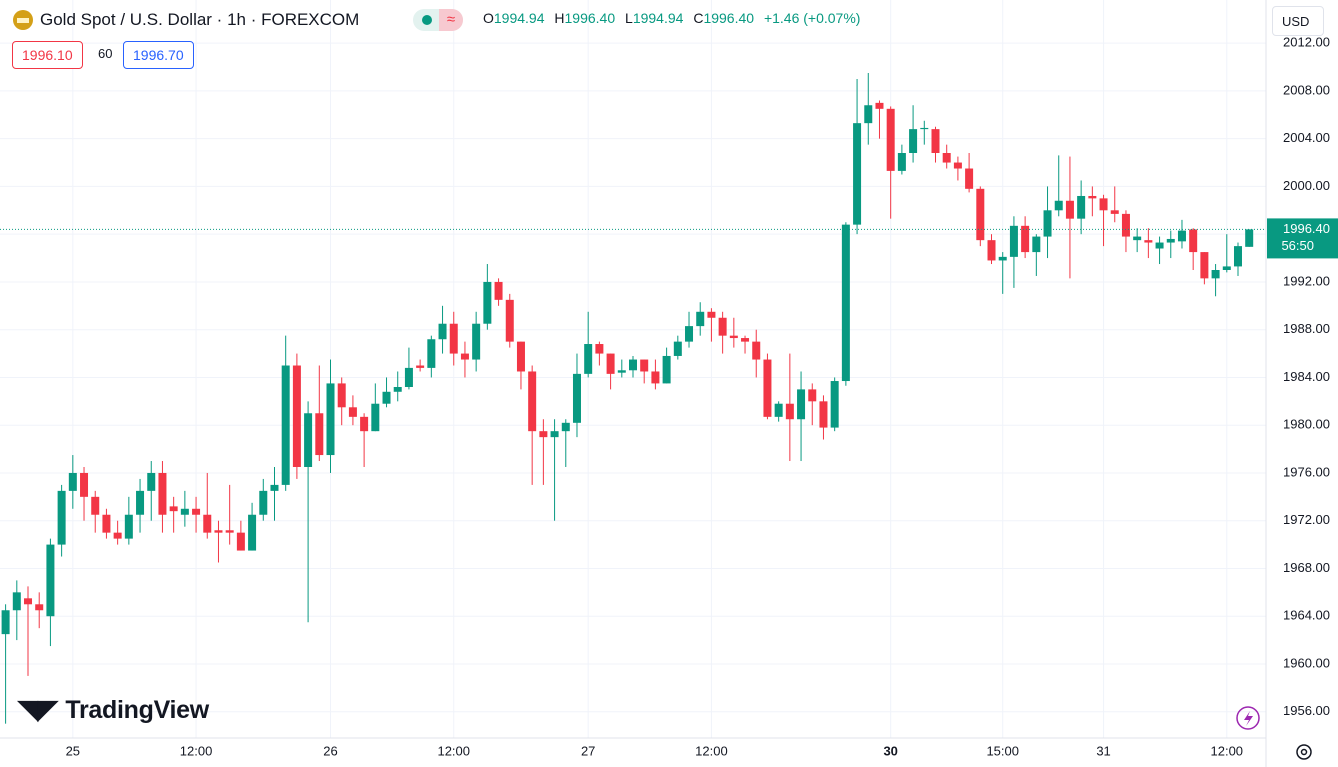  Describe the element at coordinates (23, 20) in the screenshot. I see `symbol-icon` at that location.